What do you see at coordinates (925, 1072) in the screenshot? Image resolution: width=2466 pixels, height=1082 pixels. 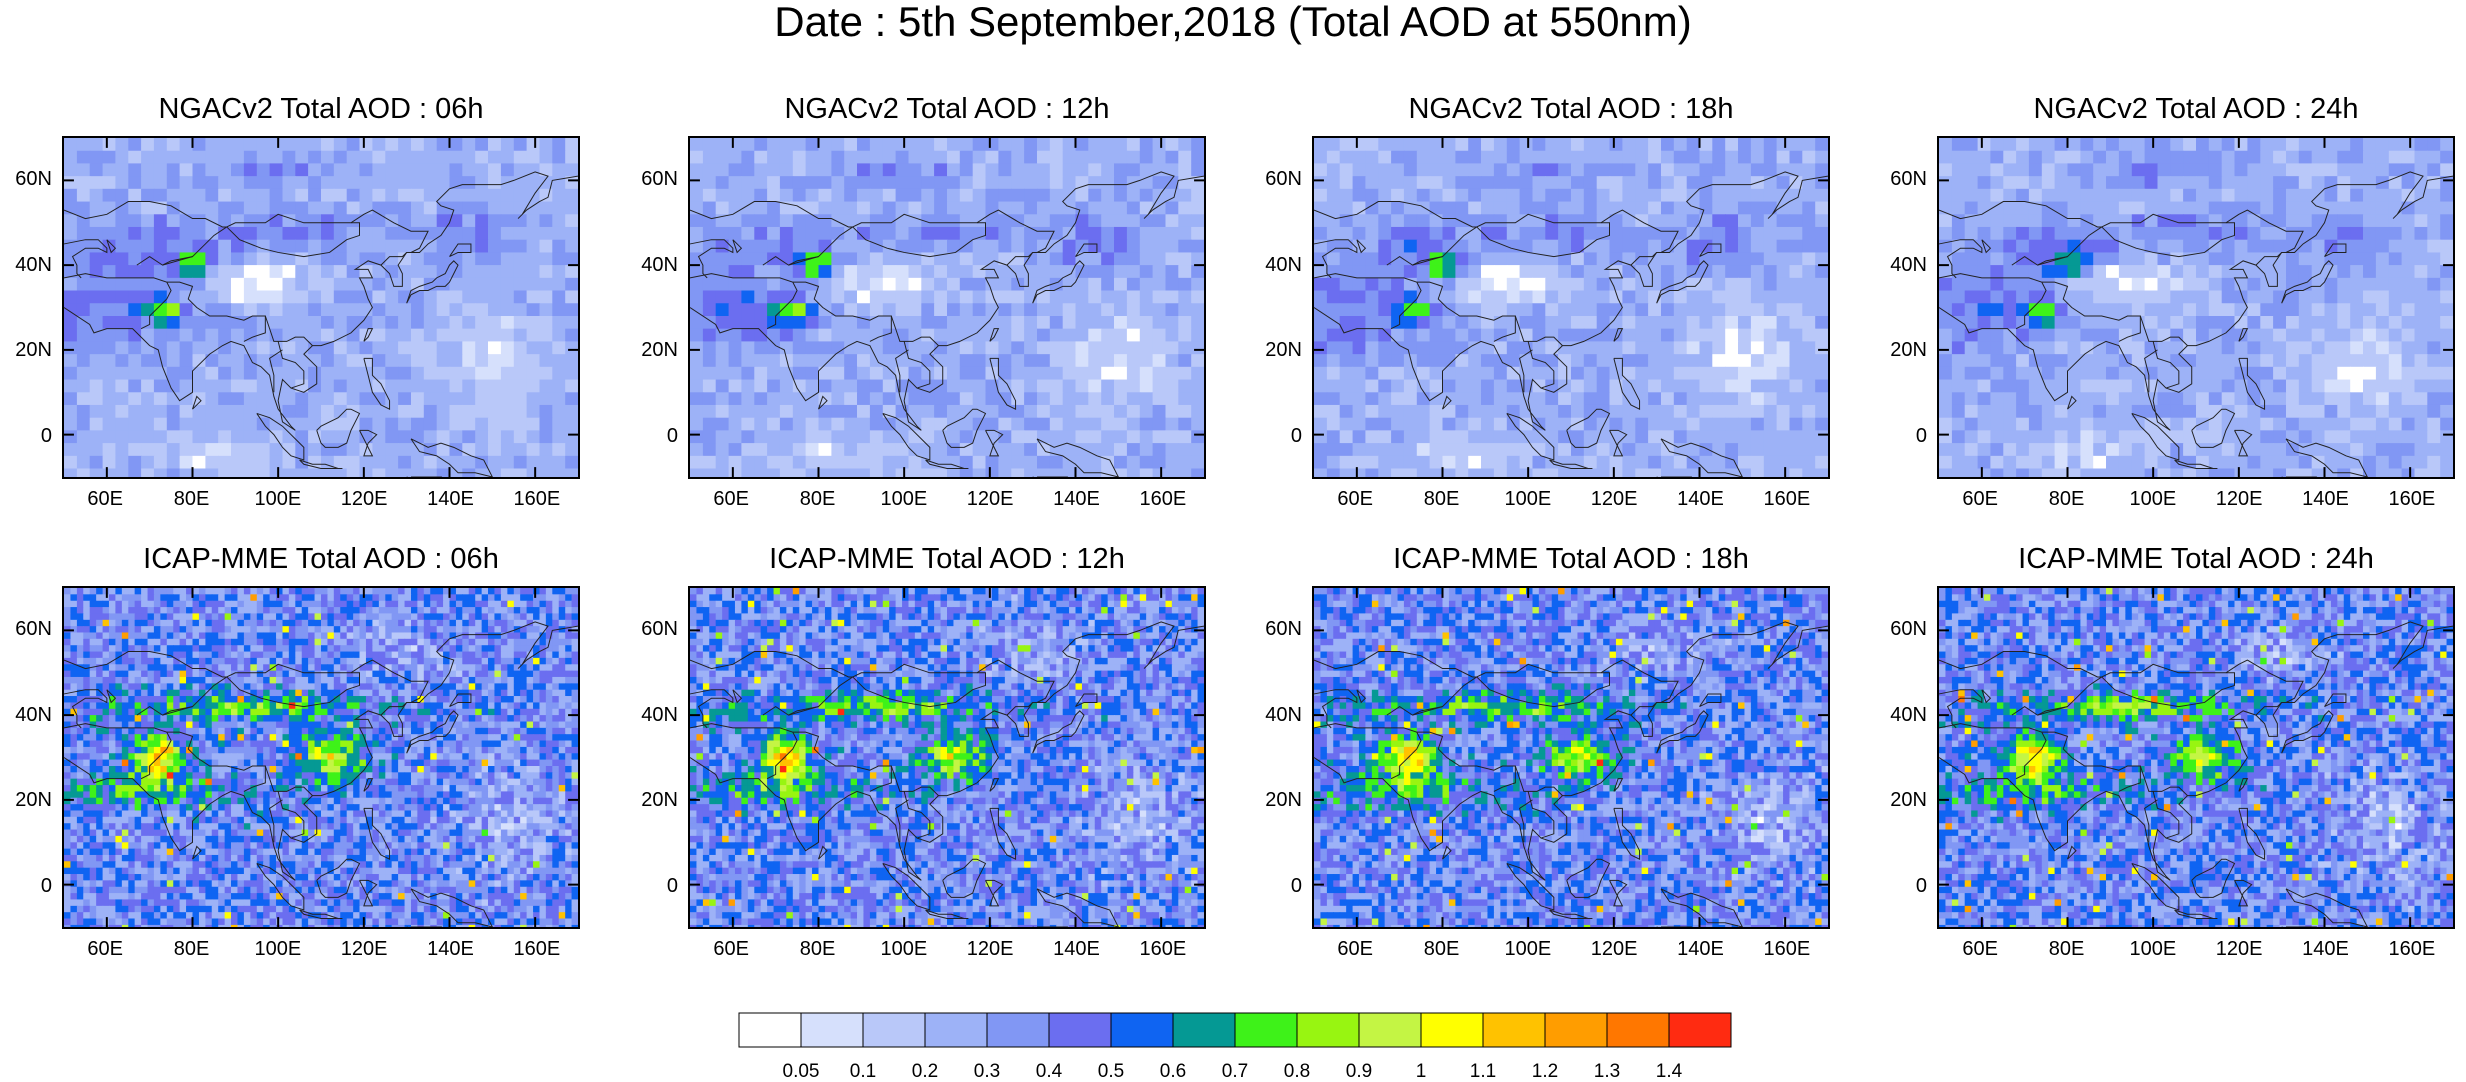 I see `colorbar-label: 0.2` at bounding box center [925, 1072].